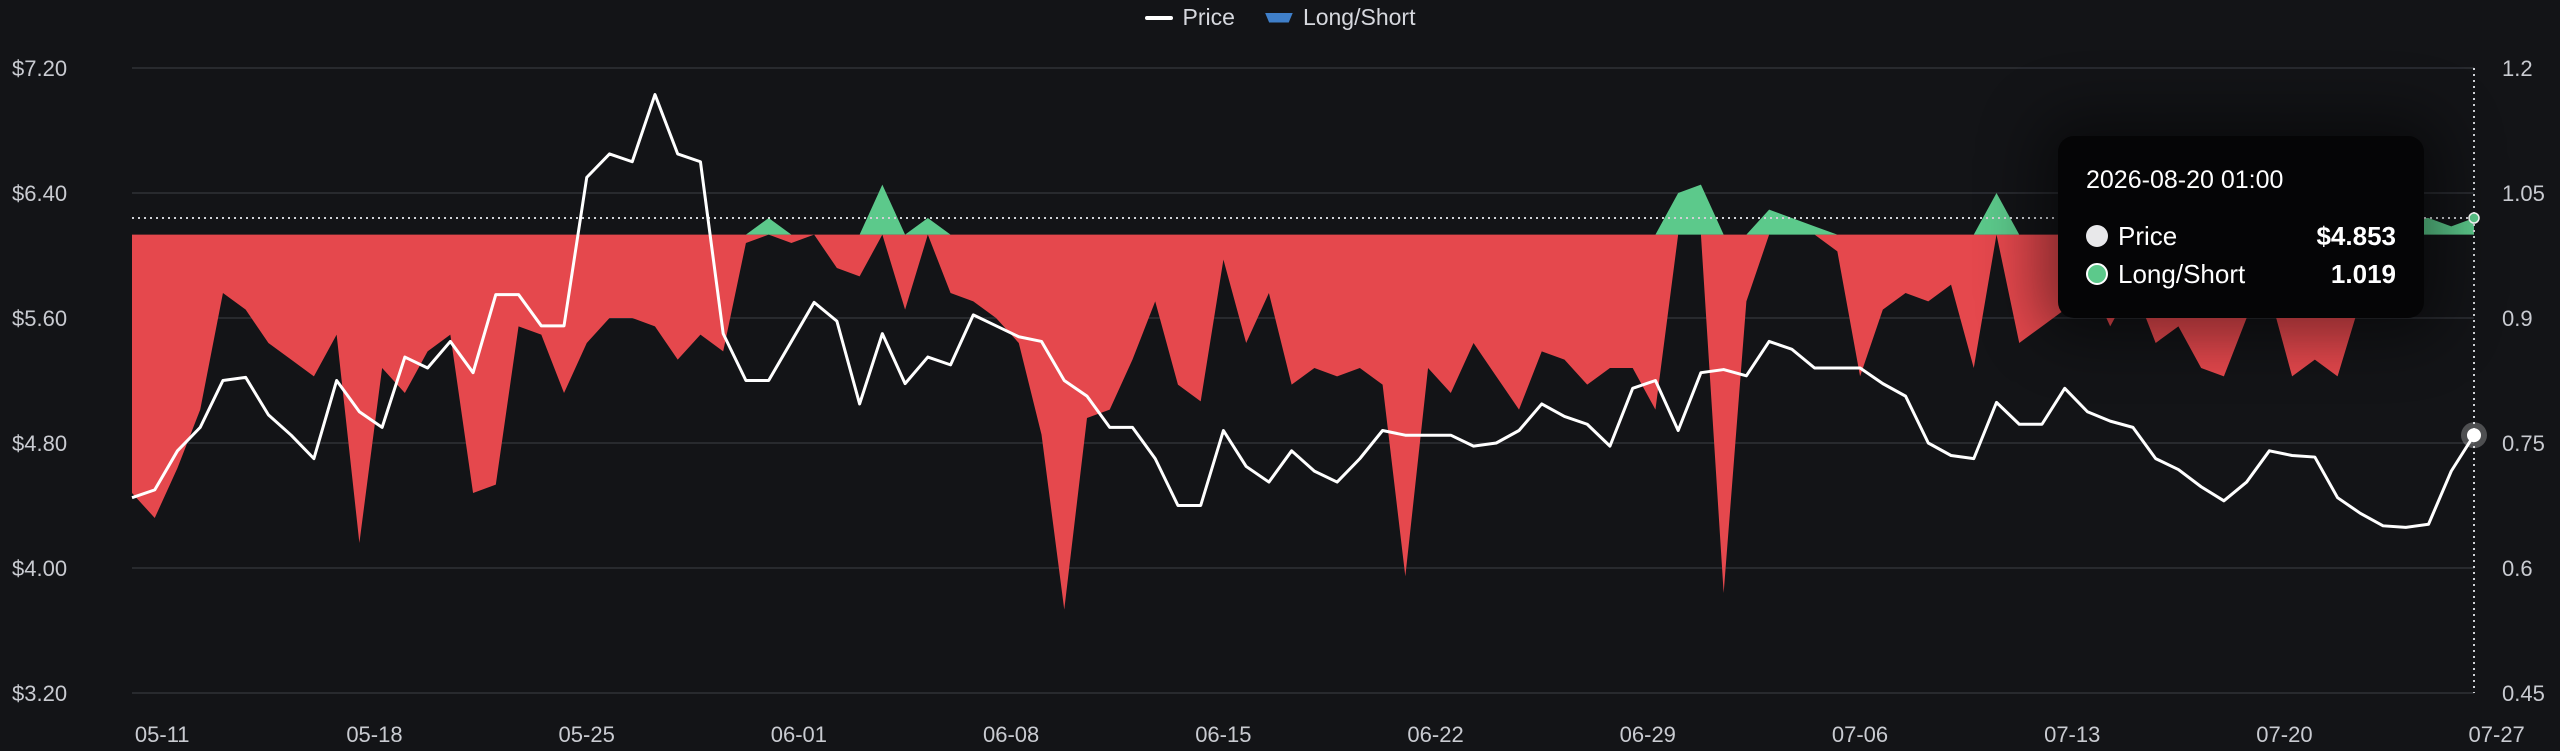 This screenshot has height=751, width=2560. Describe the element at coordinates (1435, 734) in the screenshot. I see `x-tick-label: 06-22` at that location.